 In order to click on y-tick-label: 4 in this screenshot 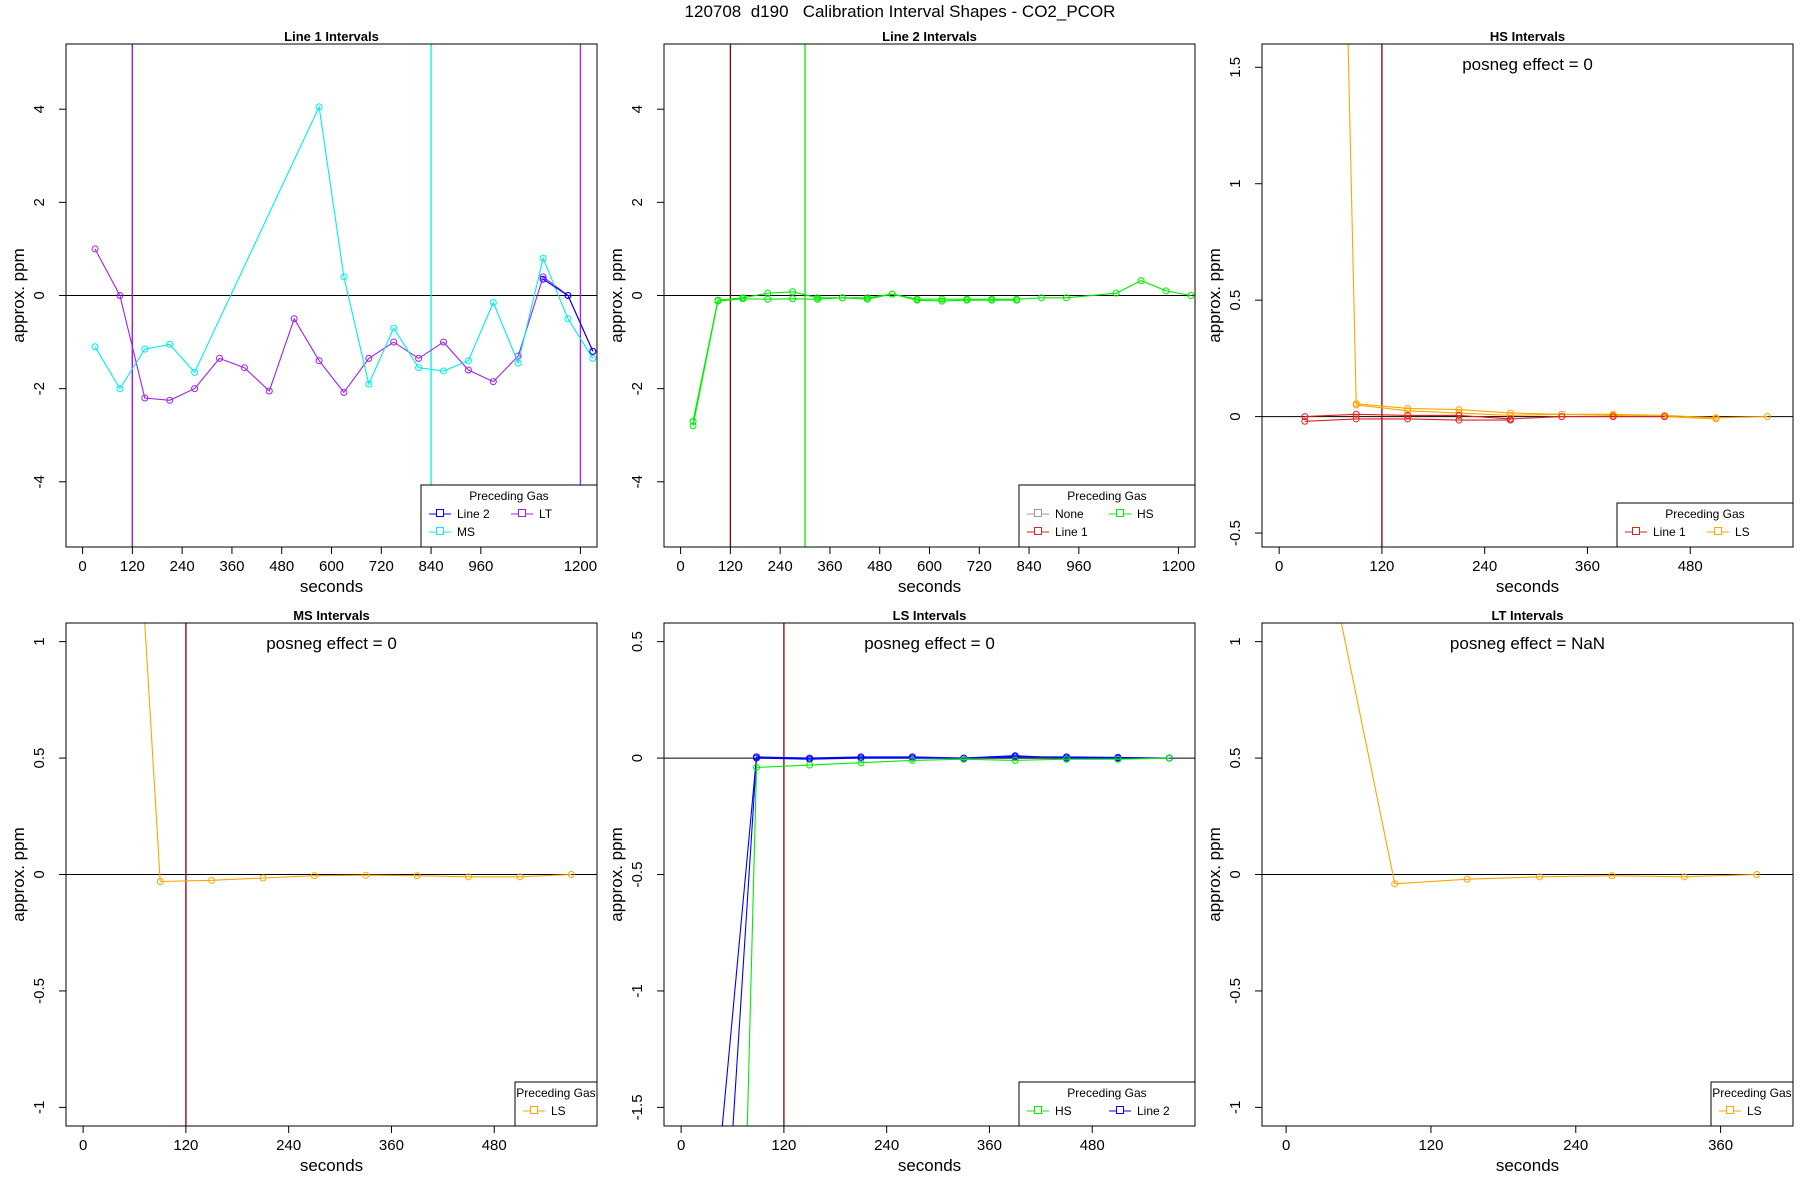, I will do `click(637, 109)`.